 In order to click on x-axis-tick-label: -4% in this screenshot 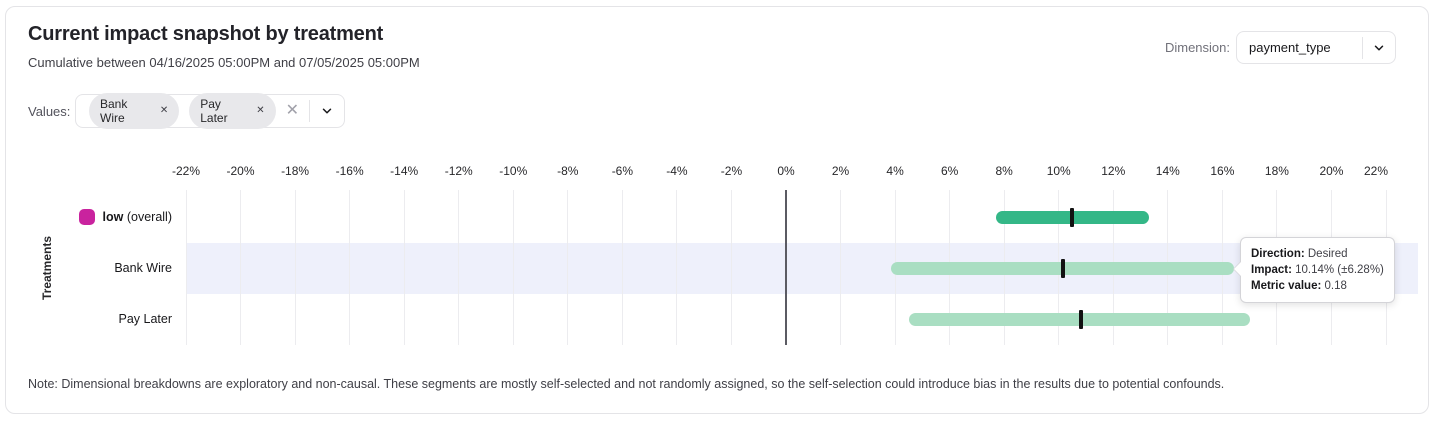, I will do `click(677, 171)`.